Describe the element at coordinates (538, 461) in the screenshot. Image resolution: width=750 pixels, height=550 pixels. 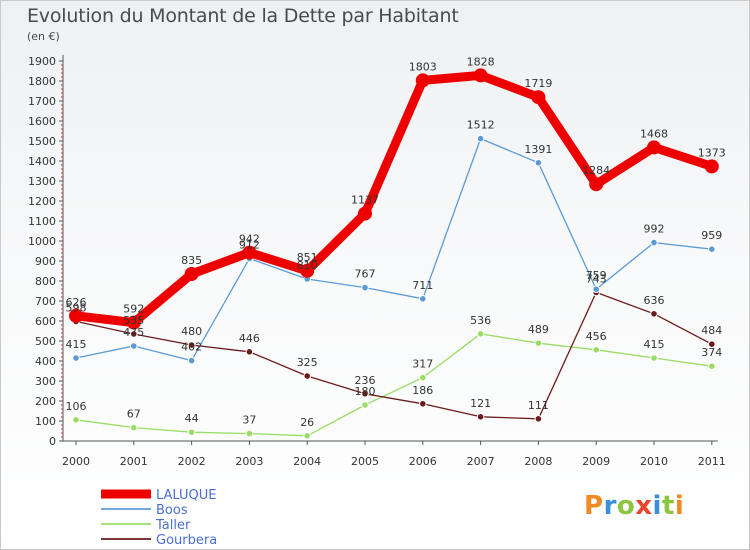
I see `x-tick-label: 2008` at that location.